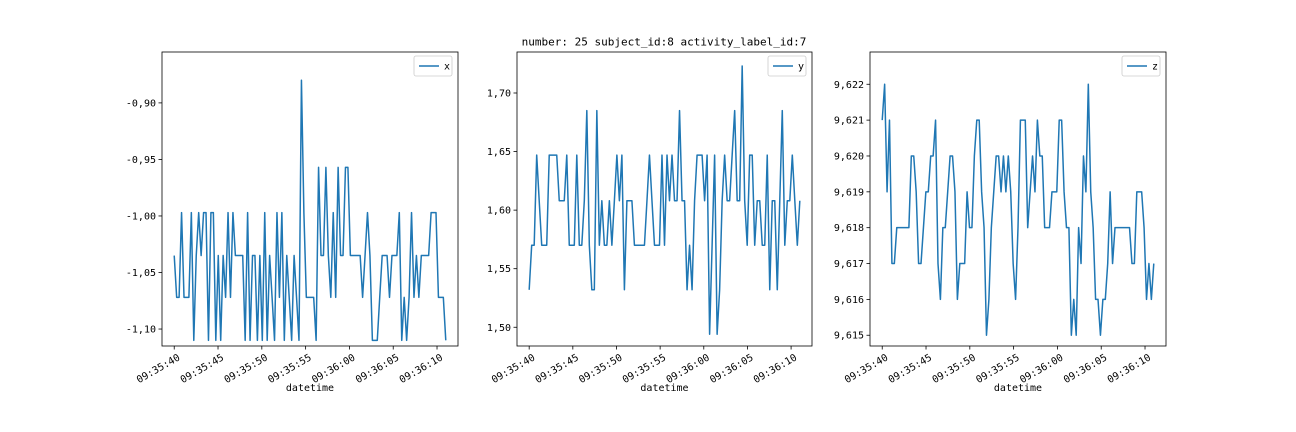 This screenshot has height=432, width=1296. What do you see at coordinates (849, 192) in the screenshot?
I see `y-tick-label: 9,619` at bounding box center [849, 192].